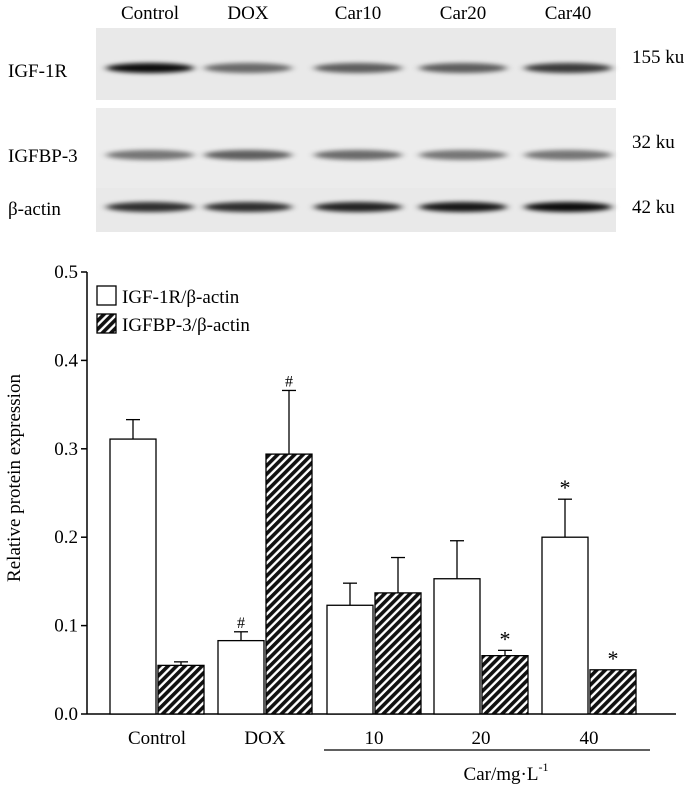  What do you see at coordinates (37, 71) in the screenshot?
I see `blot-row-label: IGF-1R` at bounding box center [37, 71].